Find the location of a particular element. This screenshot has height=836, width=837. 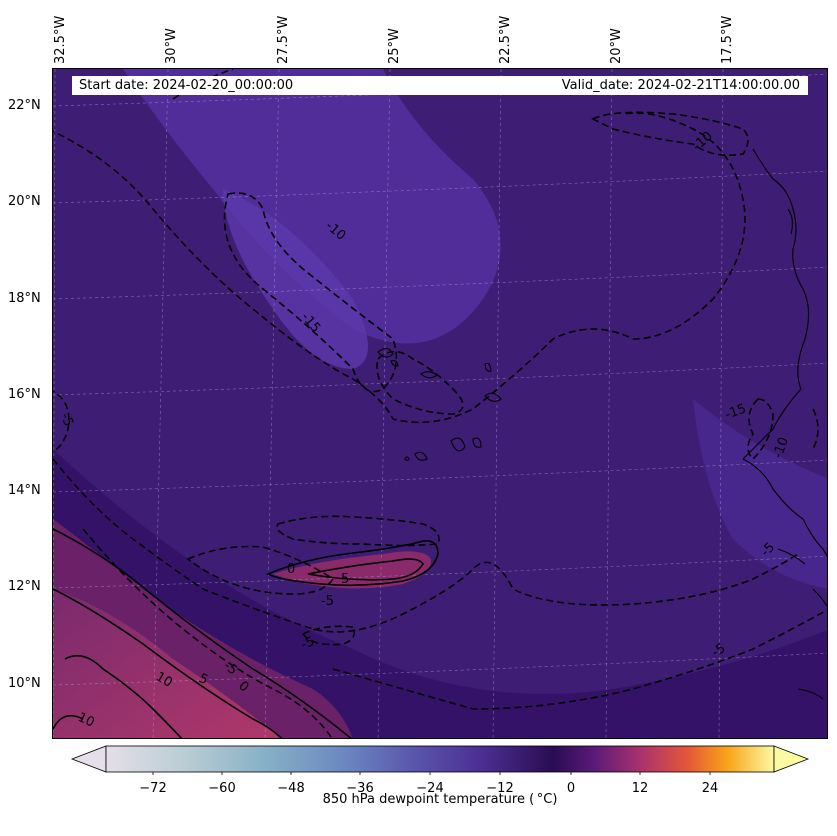

lon-label: 30°W is located at coordinates (171, 46).